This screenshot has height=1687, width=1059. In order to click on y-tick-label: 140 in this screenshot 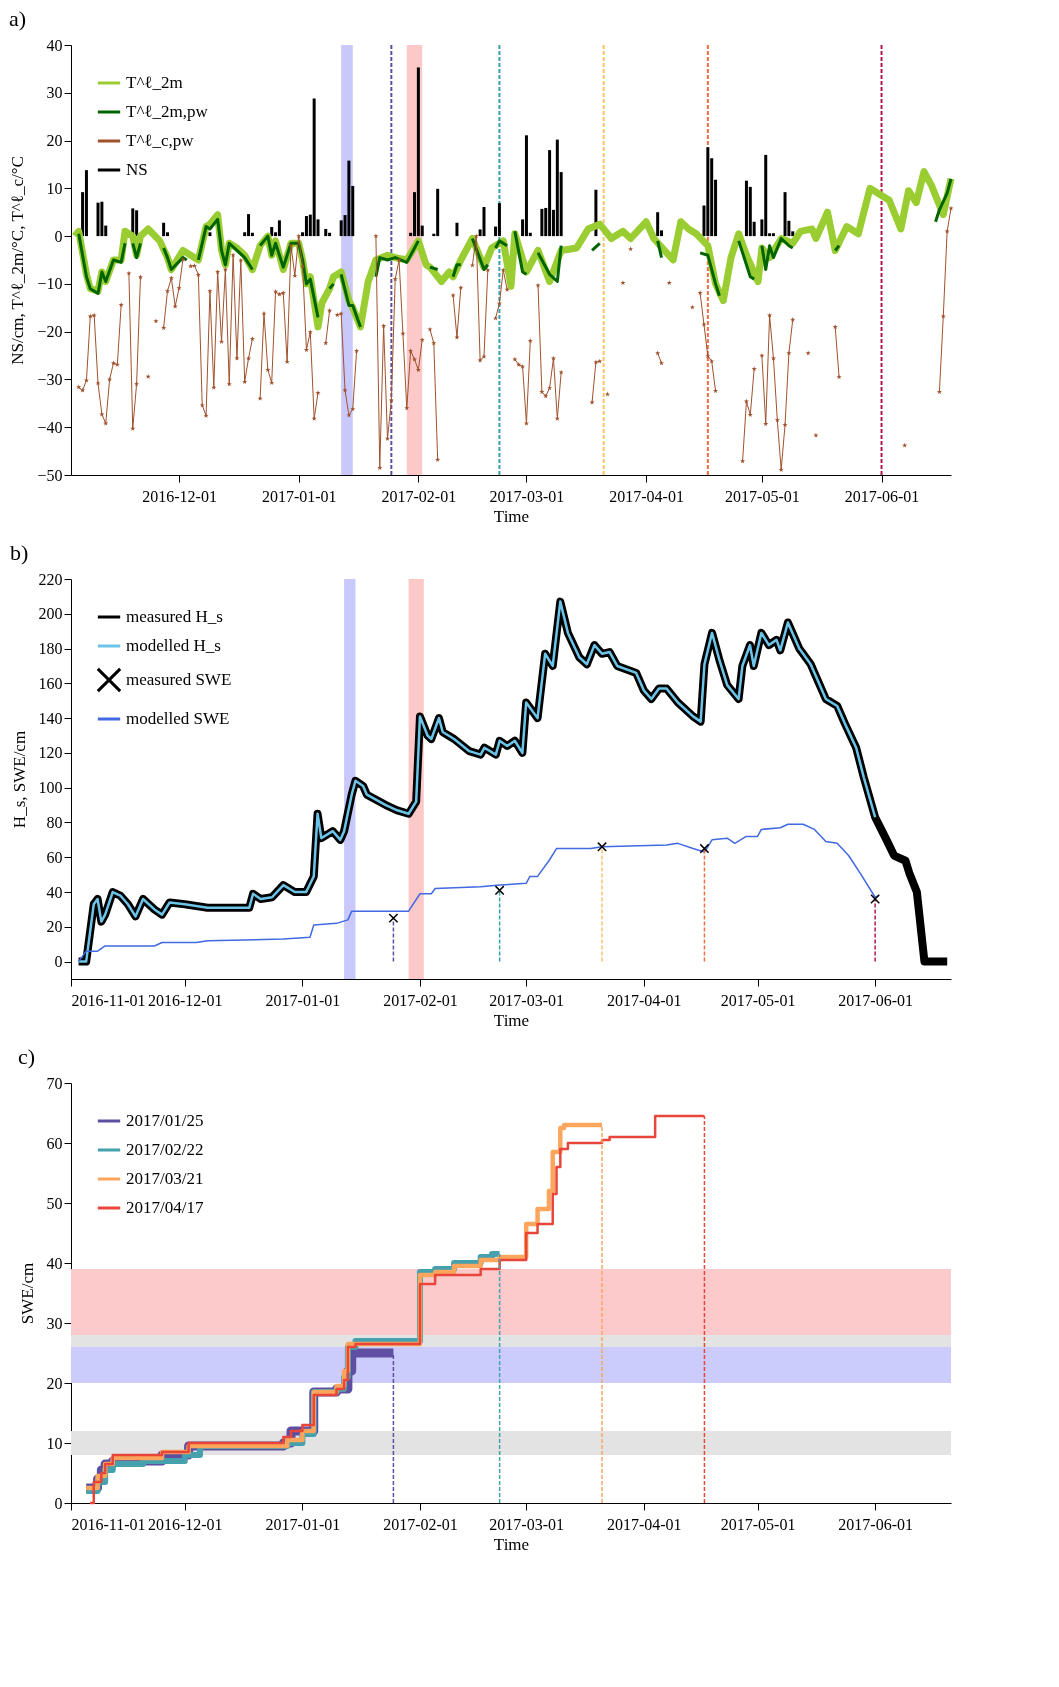, I will do `click(50, 718)`.